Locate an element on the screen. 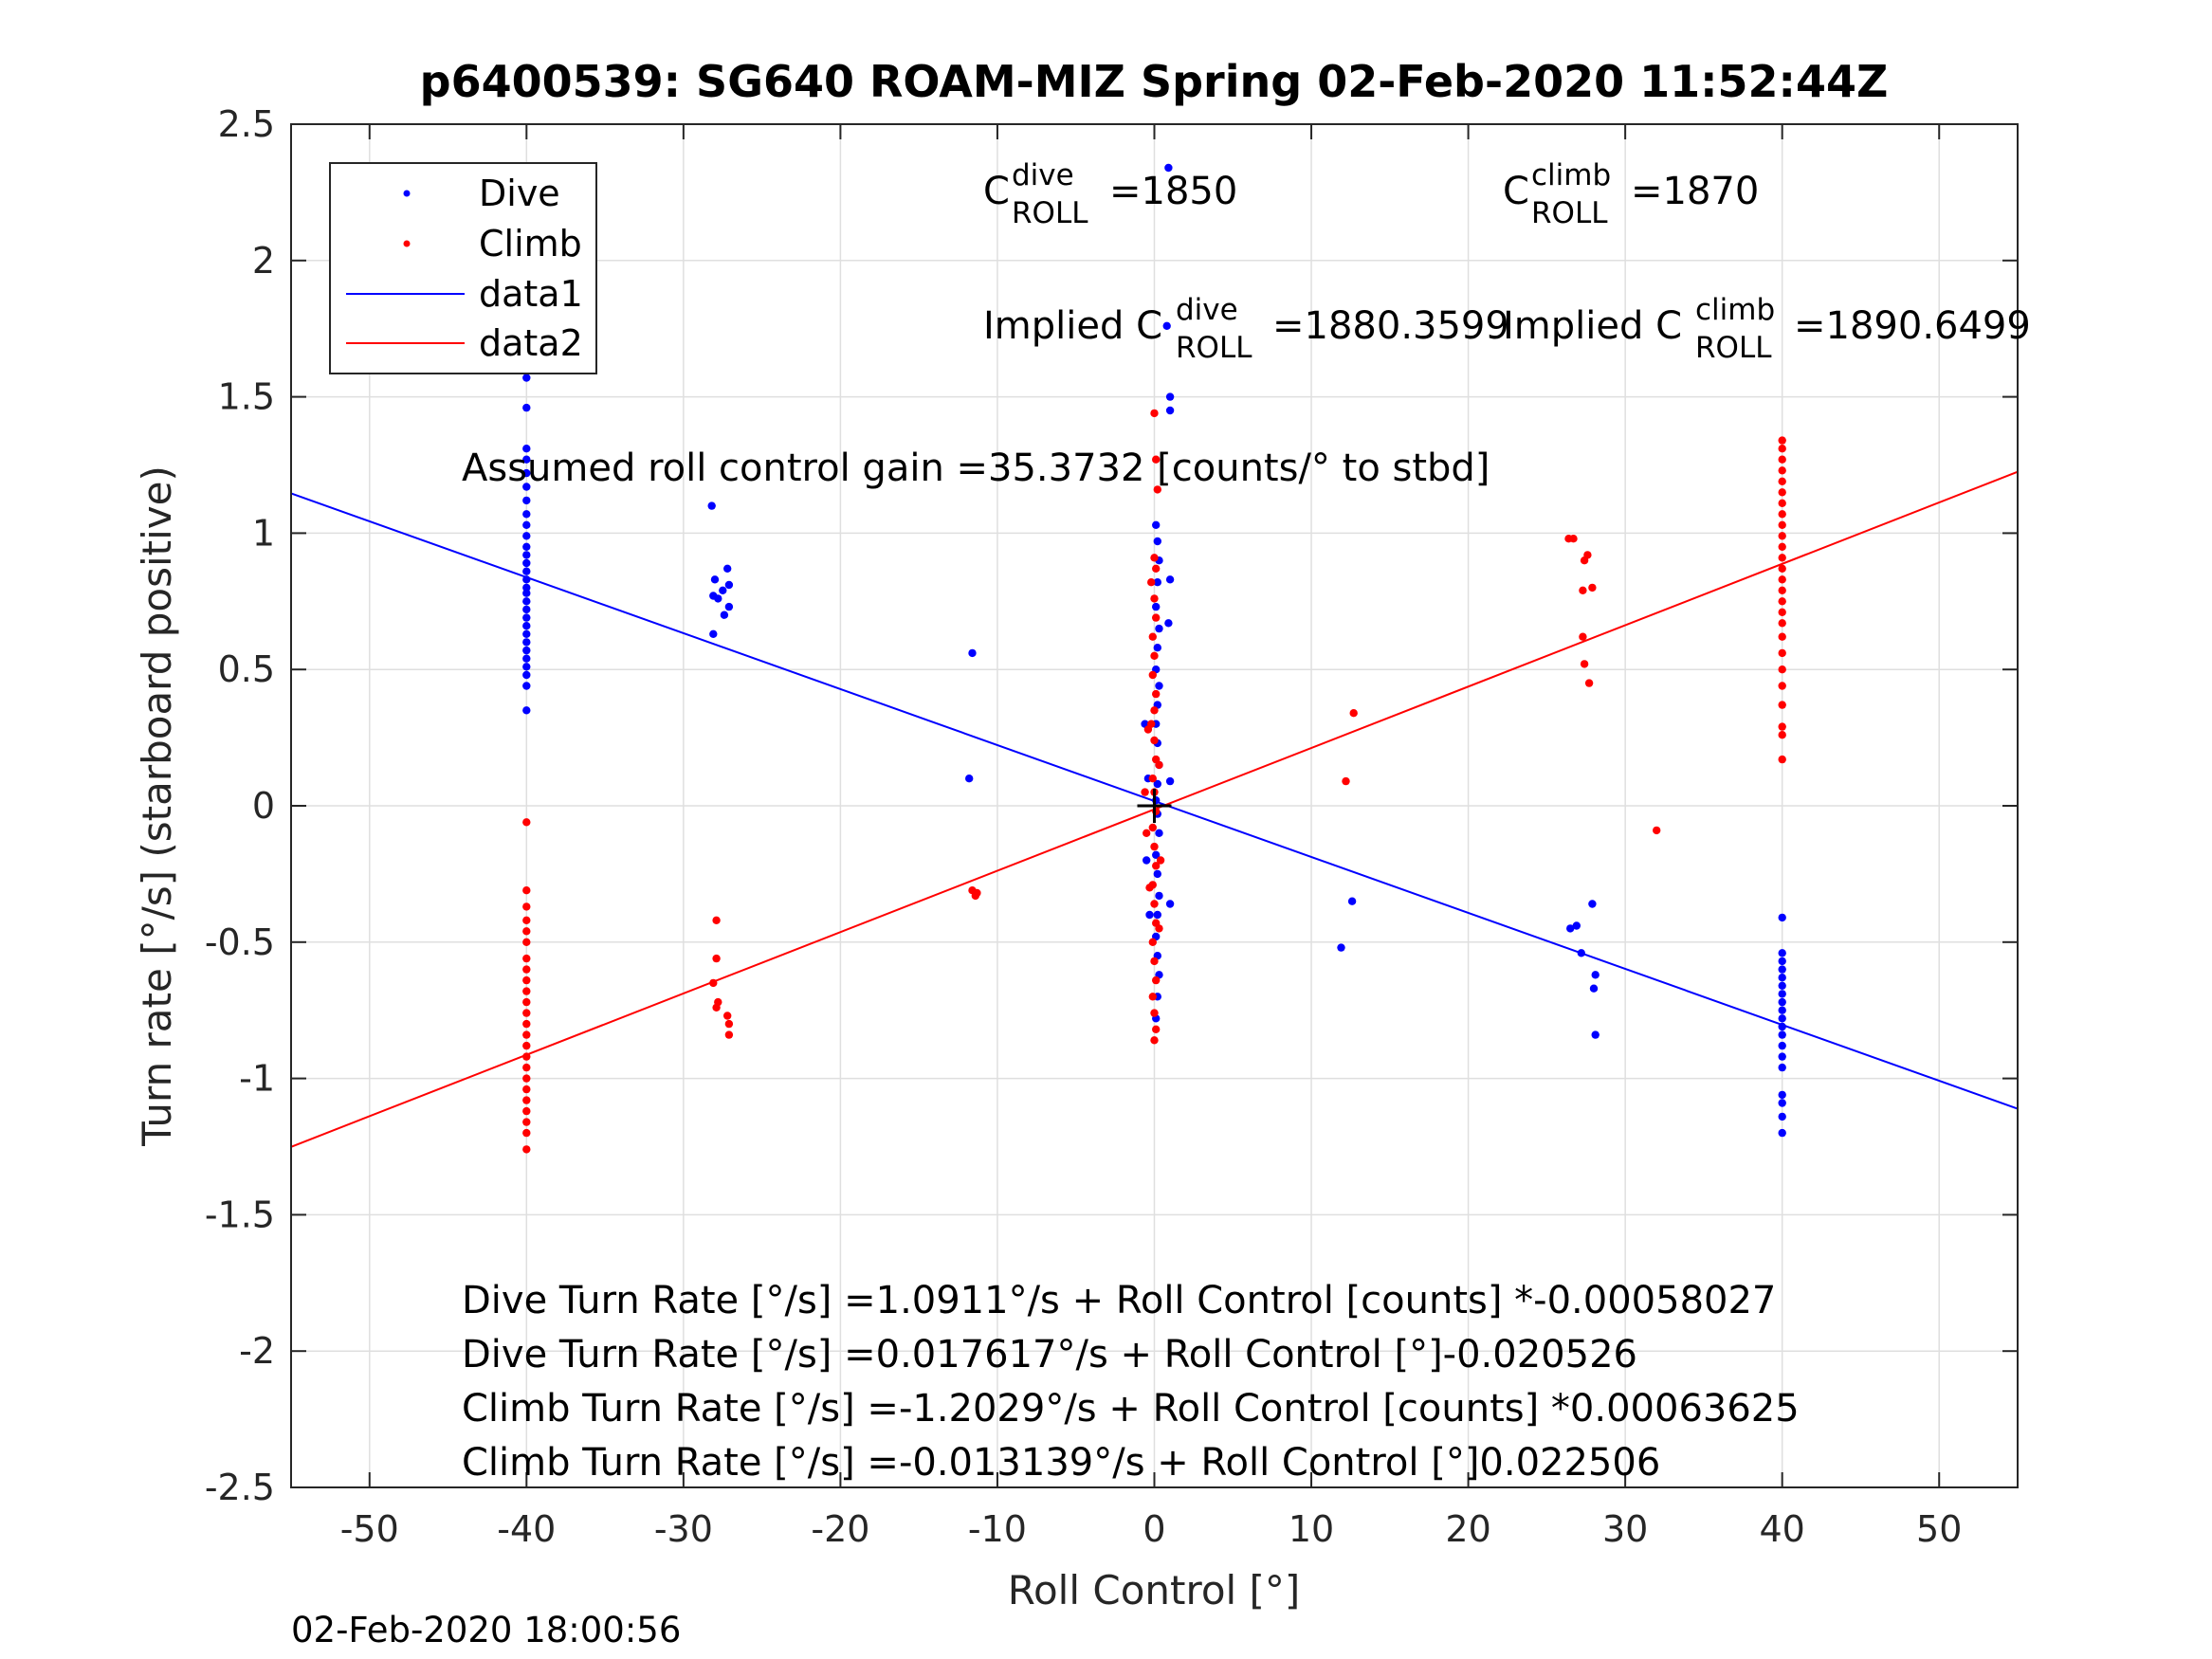 The width and height of the screenshot is (2212, 1659). legend: Dive Climb data1 data2 is located at coordinates (463, 268).